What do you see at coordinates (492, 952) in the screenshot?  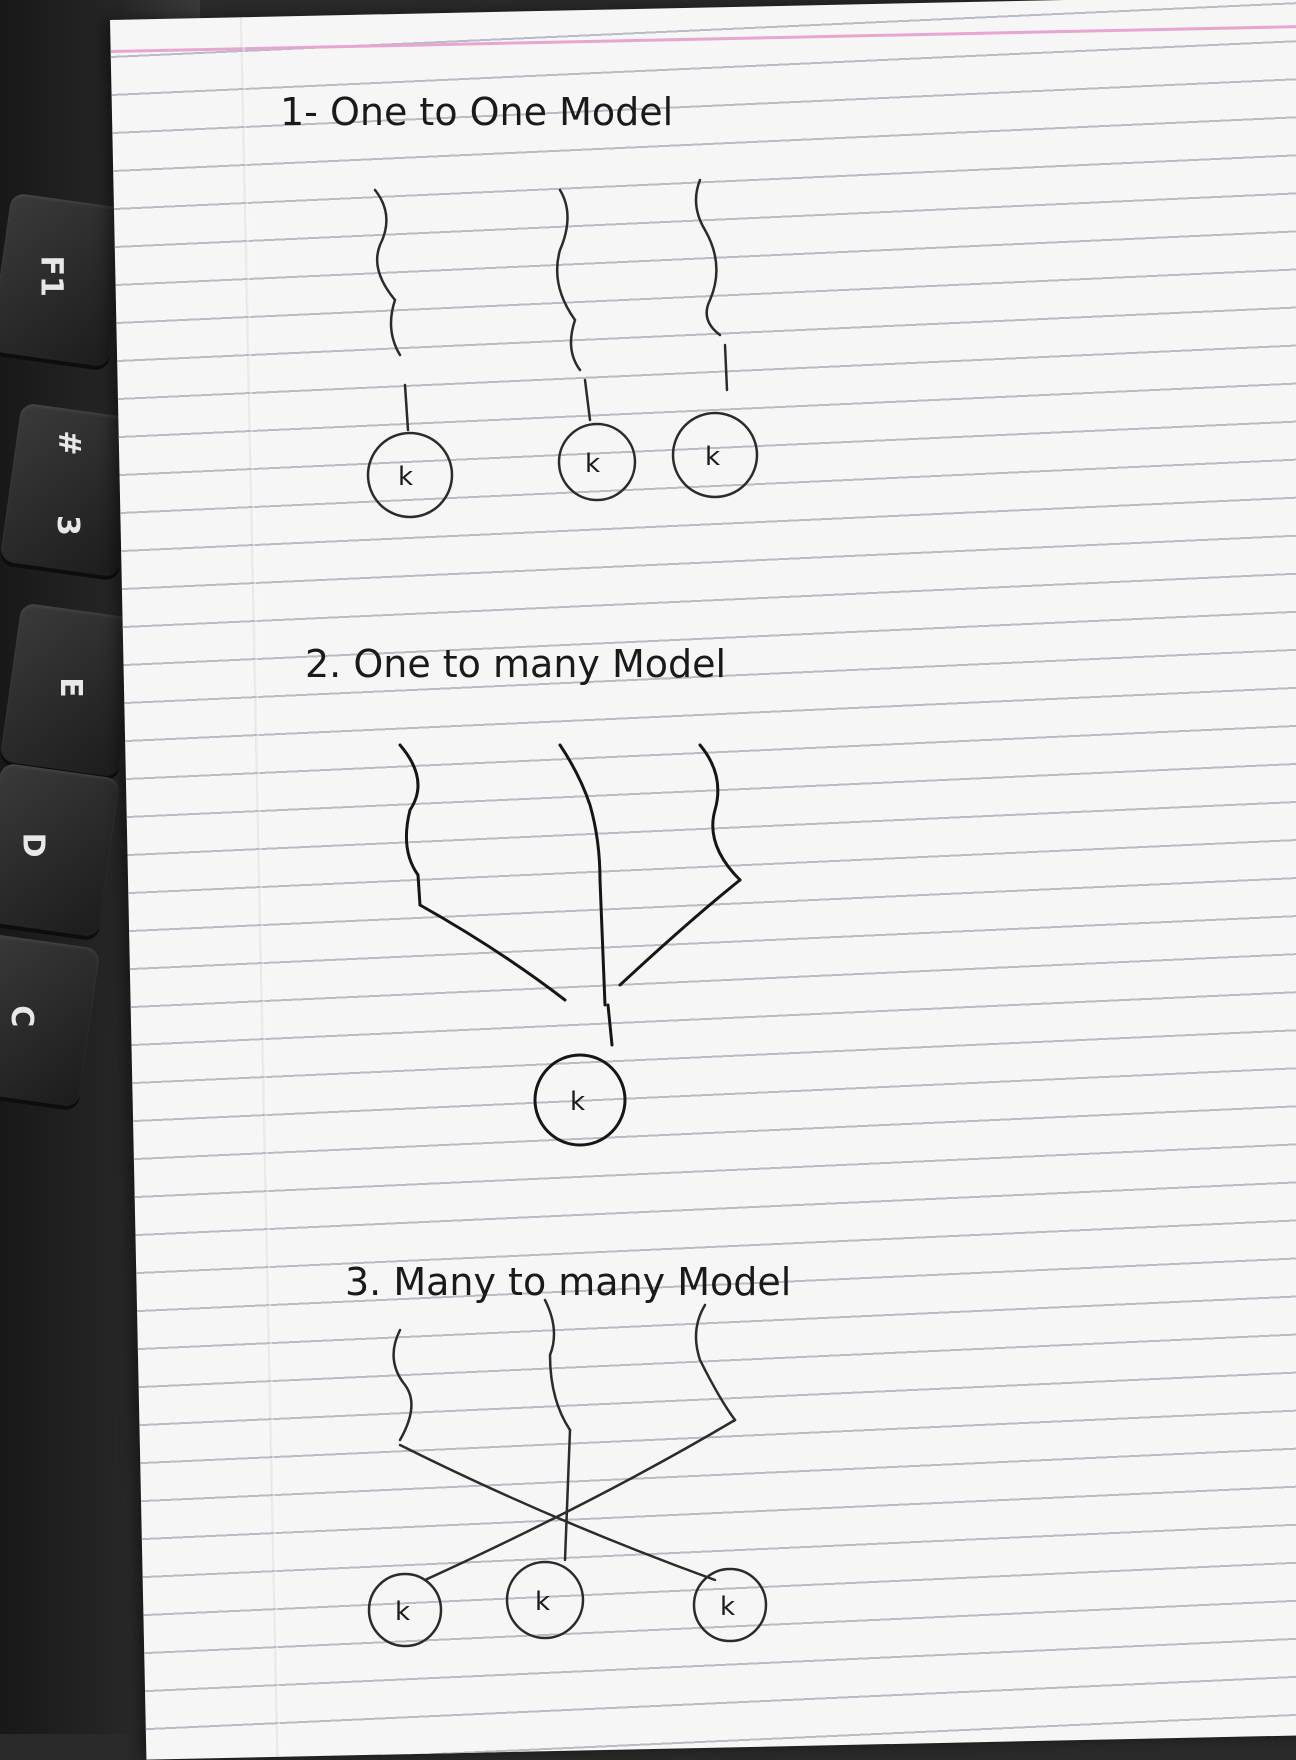 I see `branch-left` at bounding box center [492, 952].